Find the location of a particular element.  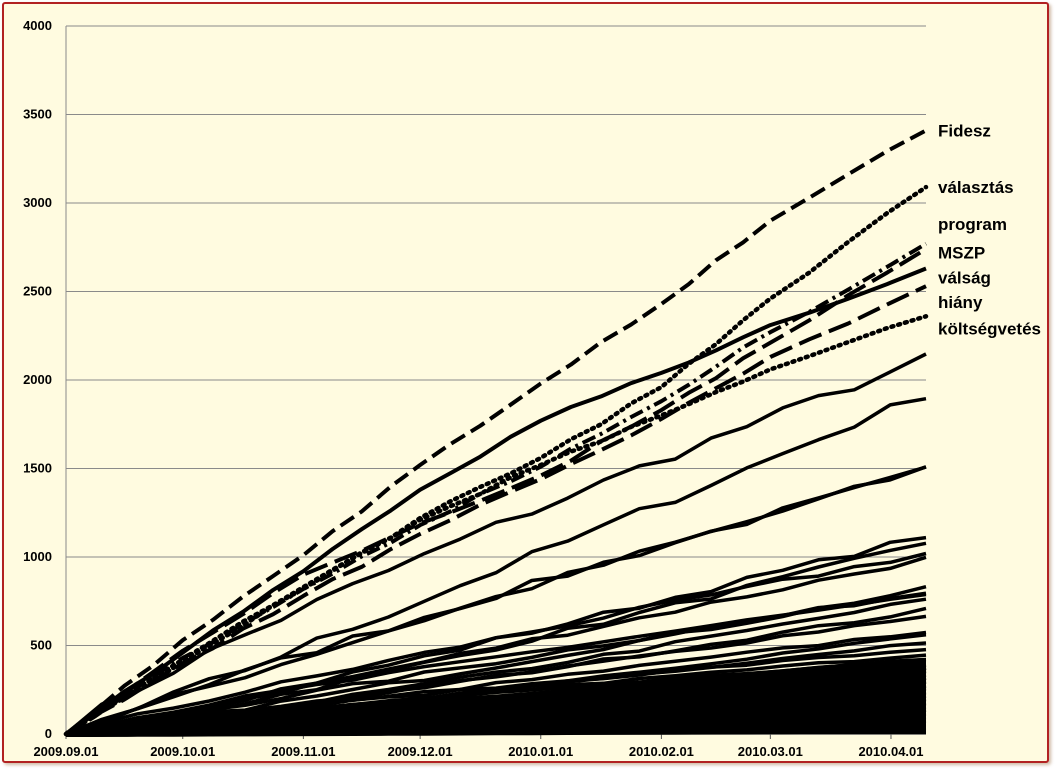

y-tick-label-3000: 3000 is located at coordinates (37, 202).